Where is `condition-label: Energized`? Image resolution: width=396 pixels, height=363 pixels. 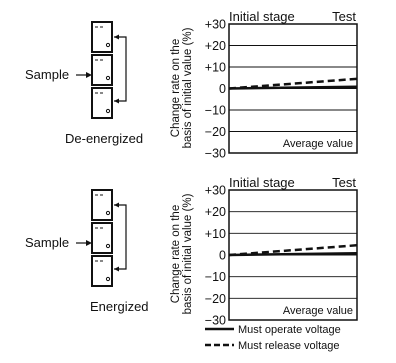 condition-label: Energized is located at coordinates (119, 306).